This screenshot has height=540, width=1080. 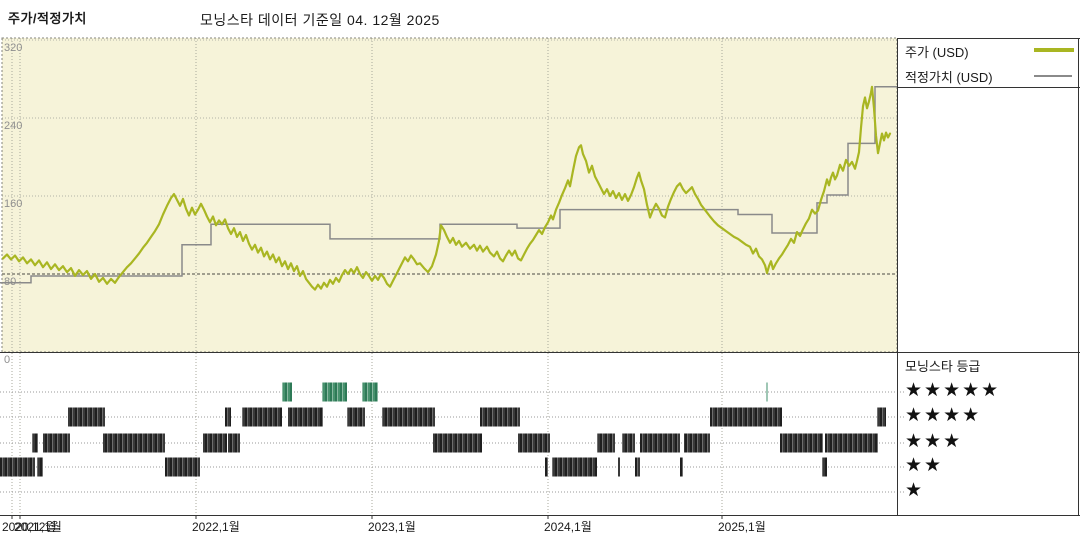 What do you see at coordinates (949, 77) in the screenshot?
I see `legend-fair-value-label: 적정가치 (USD)` at bounding box center [949, 77].